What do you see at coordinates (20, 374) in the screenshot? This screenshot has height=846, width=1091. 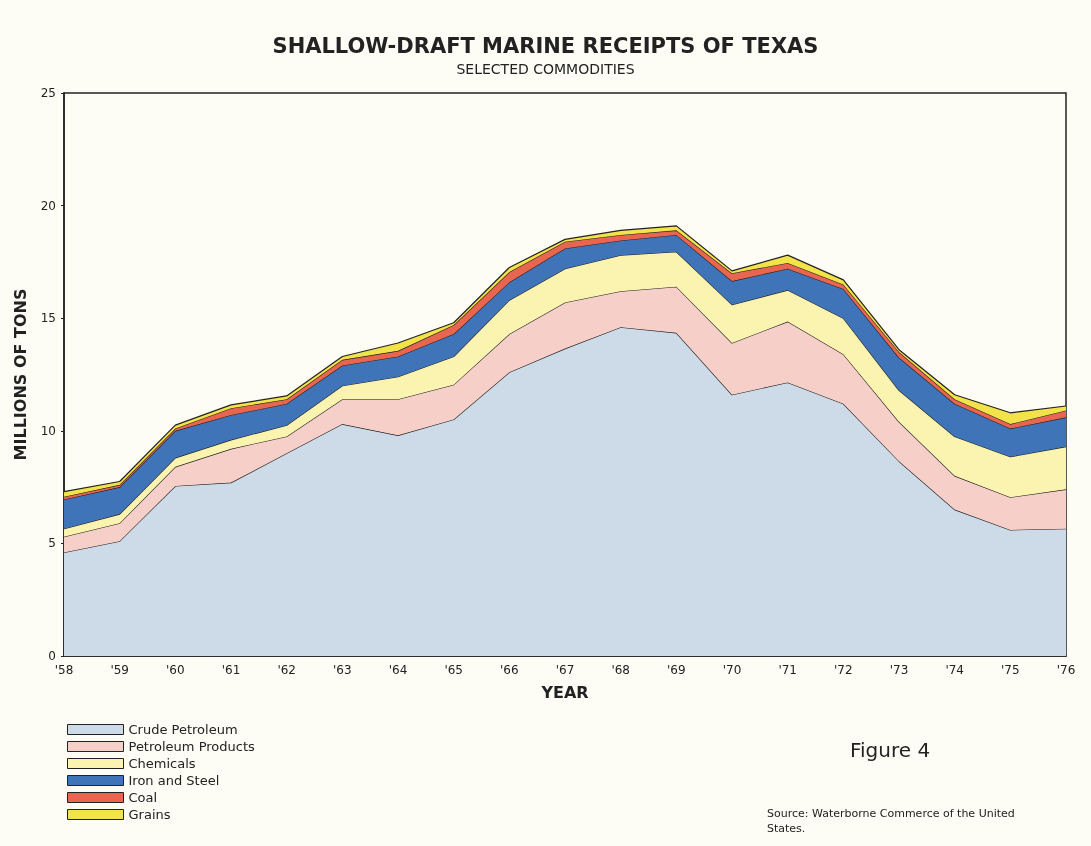 I see `y-axis-title: MILLIONS OF TONS` at bounding box center [20, 374].